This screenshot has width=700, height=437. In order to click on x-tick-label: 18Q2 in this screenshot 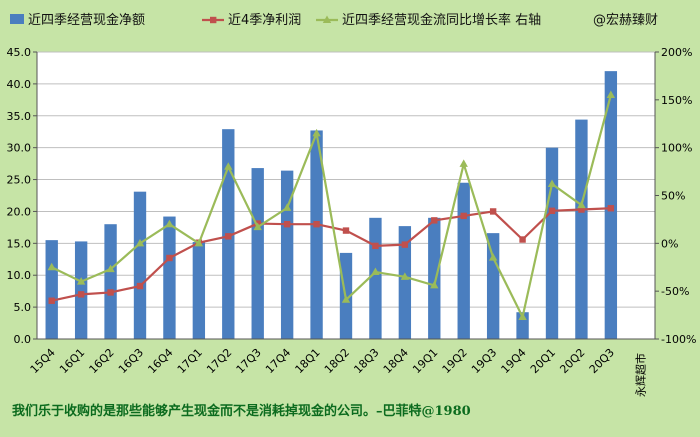, I will do `click(337, 361)`.